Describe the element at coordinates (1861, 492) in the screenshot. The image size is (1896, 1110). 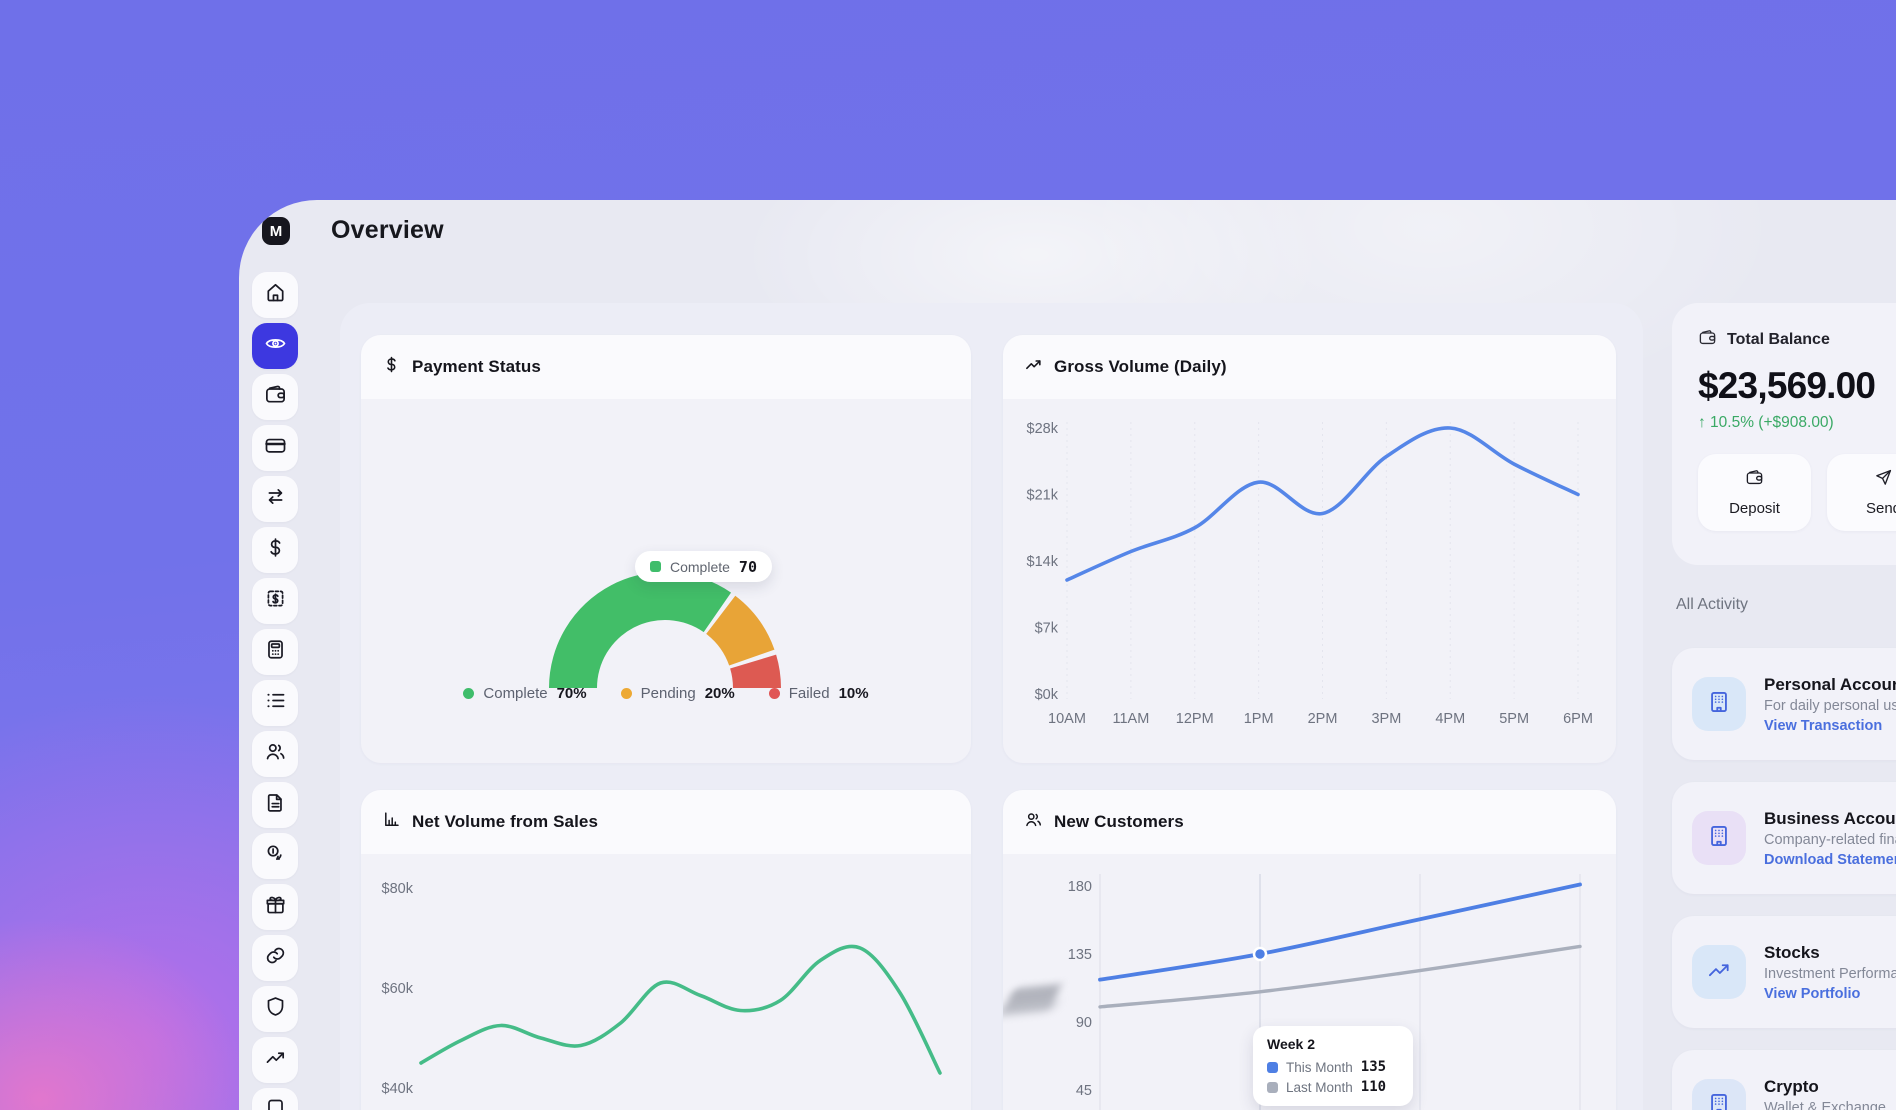
I see `send-button: Send` at that location.